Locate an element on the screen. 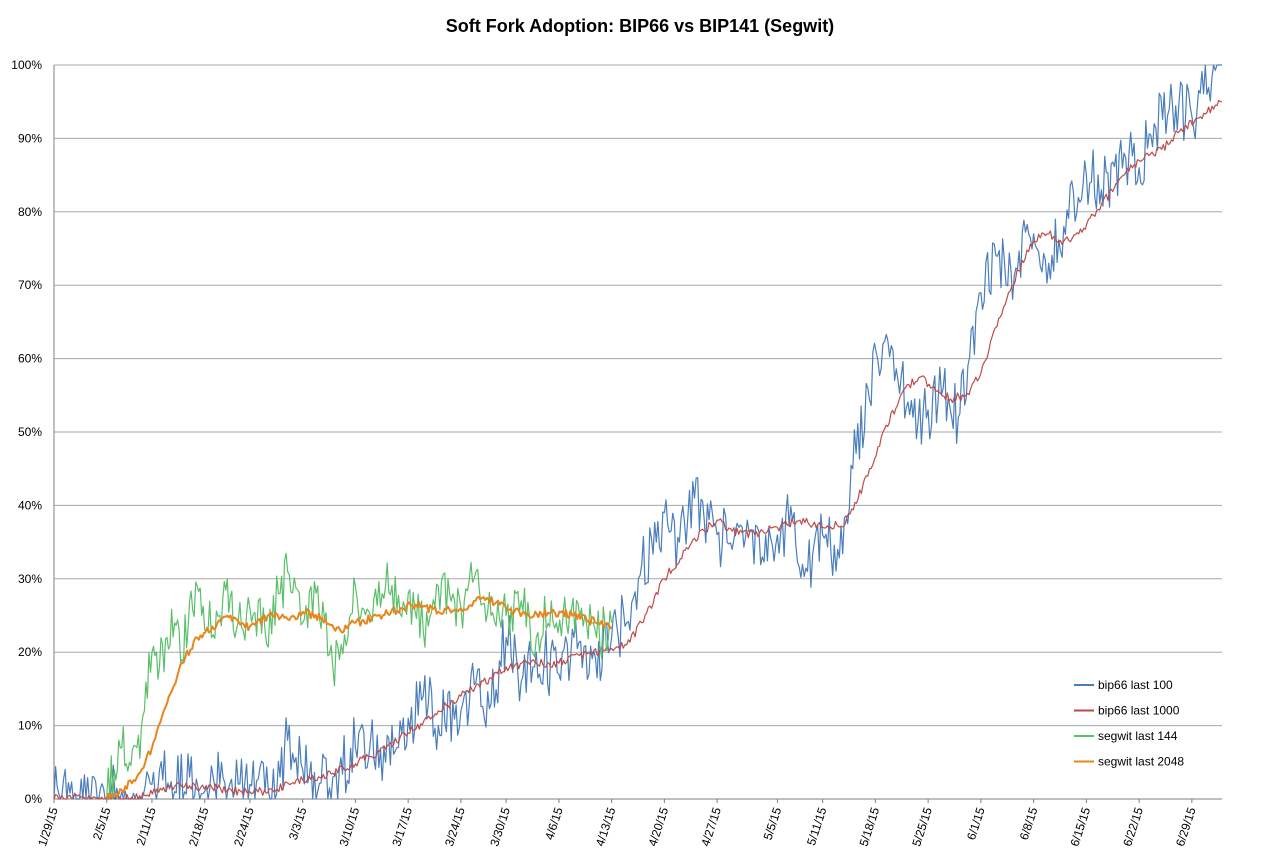 The image size is (1280, 865). x-tick-label: 4/27/15 is located at coordinates (711, 826).